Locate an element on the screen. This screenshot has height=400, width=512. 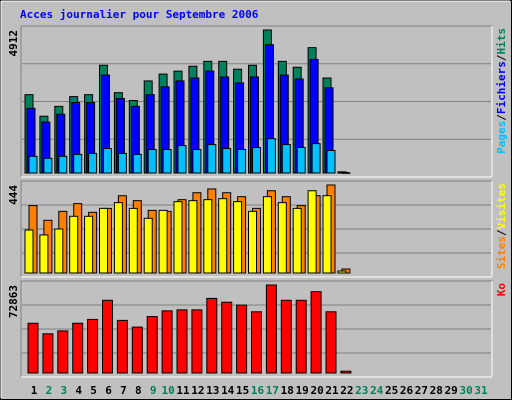
x-tick-label: 4 is located at coordinates (78, 390).